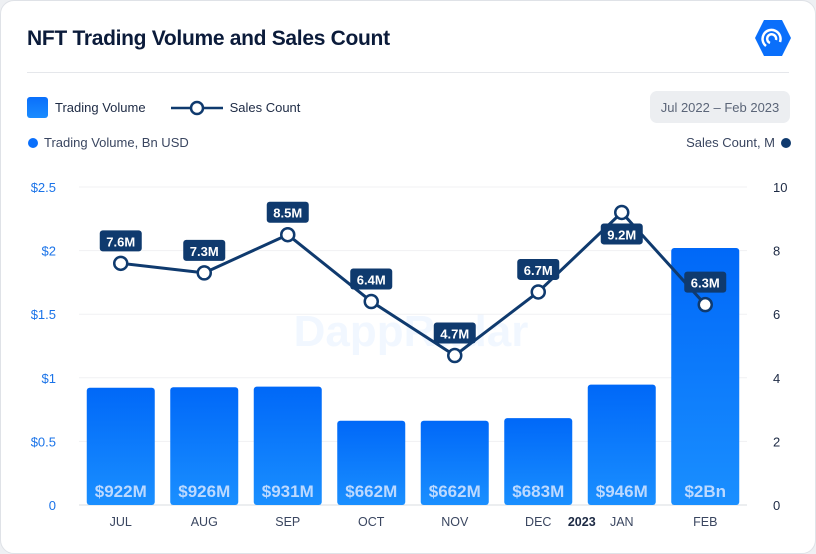 The height and width of the screenshot is (554, 816). I want to click on left-axis-title: Trading Volume, Bn USD, so click(108, 142).